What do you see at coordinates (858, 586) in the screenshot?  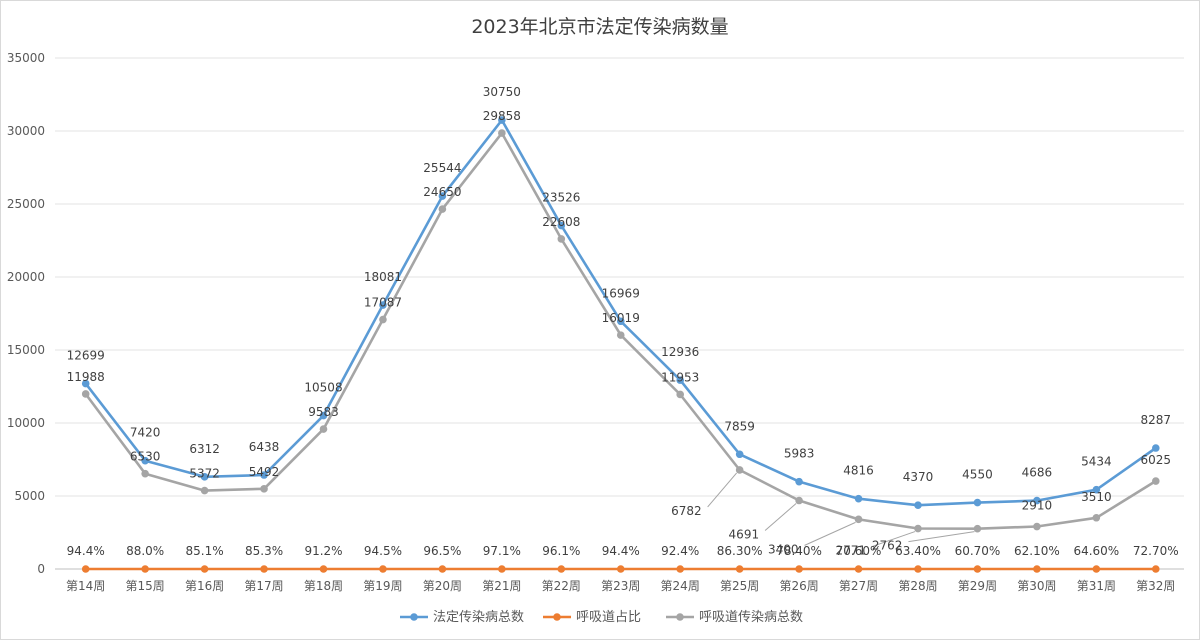 I see `x-tick-label: 第27周` at bounding box center [858, 586].